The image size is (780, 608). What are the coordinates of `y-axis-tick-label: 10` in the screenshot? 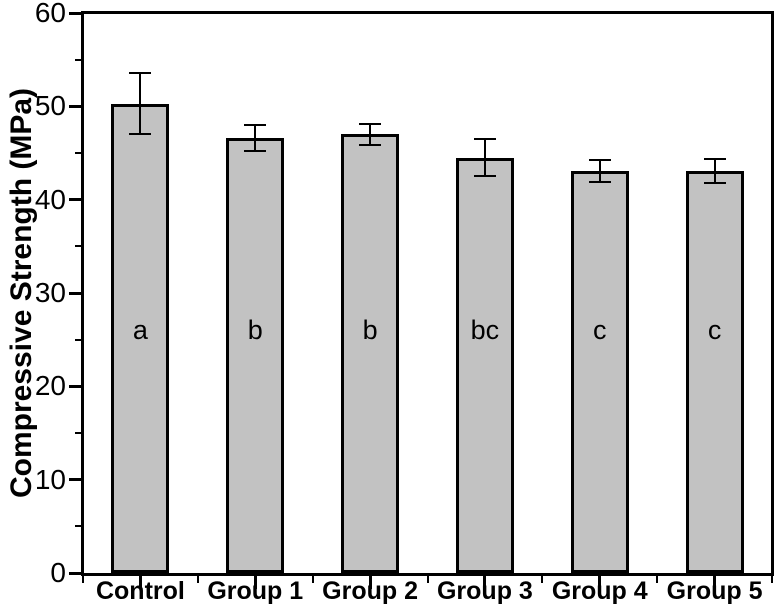 It's located at (50, 479).